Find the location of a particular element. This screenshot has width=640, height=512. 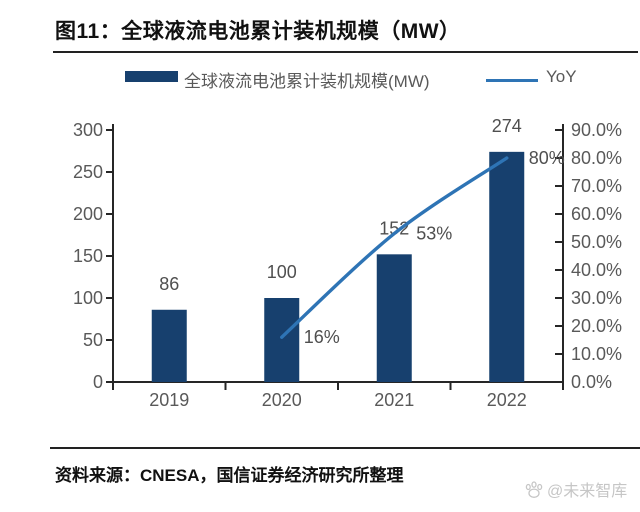

watermark: @未来智库 is located at coordinates (575, 489).